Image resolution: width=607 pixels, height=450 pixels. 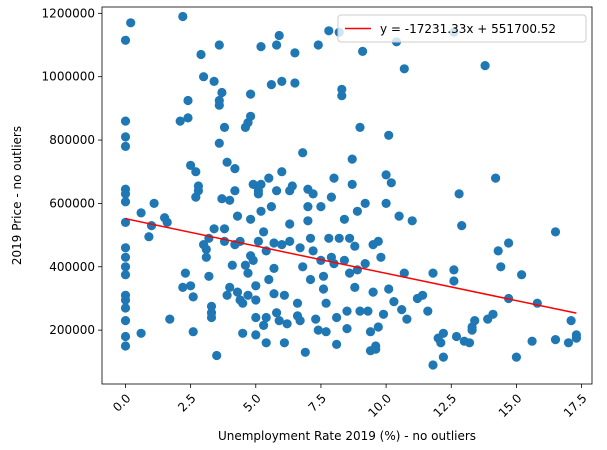 I want to click on y-tick-label: 1000000, so click(x=68, y=77).